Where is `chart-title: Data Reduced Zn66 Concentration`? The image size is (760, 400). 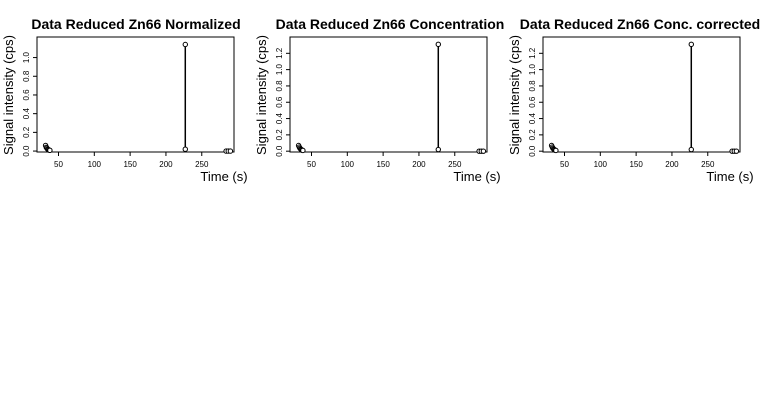
chart-title: Data Reduced Zn66 Concentration is located at coordinates (390, 24).